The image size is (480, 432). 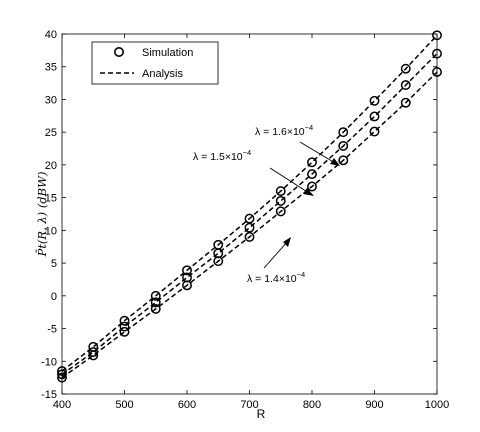 I want to click on y-tick-label: 30, so click(x=51, y=100).